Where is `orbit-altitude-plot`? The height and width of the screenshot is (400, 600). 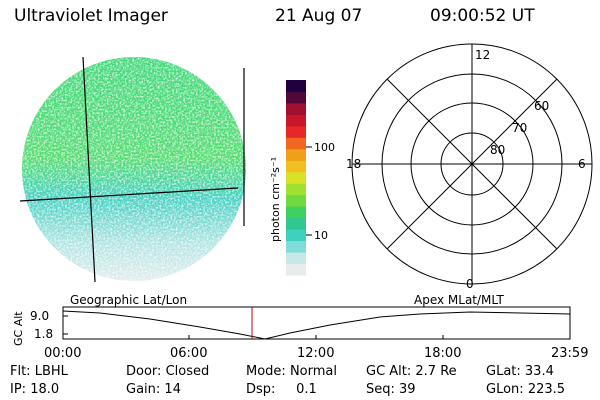 orbit-altitude-plot is located at coordinates (316, 323).